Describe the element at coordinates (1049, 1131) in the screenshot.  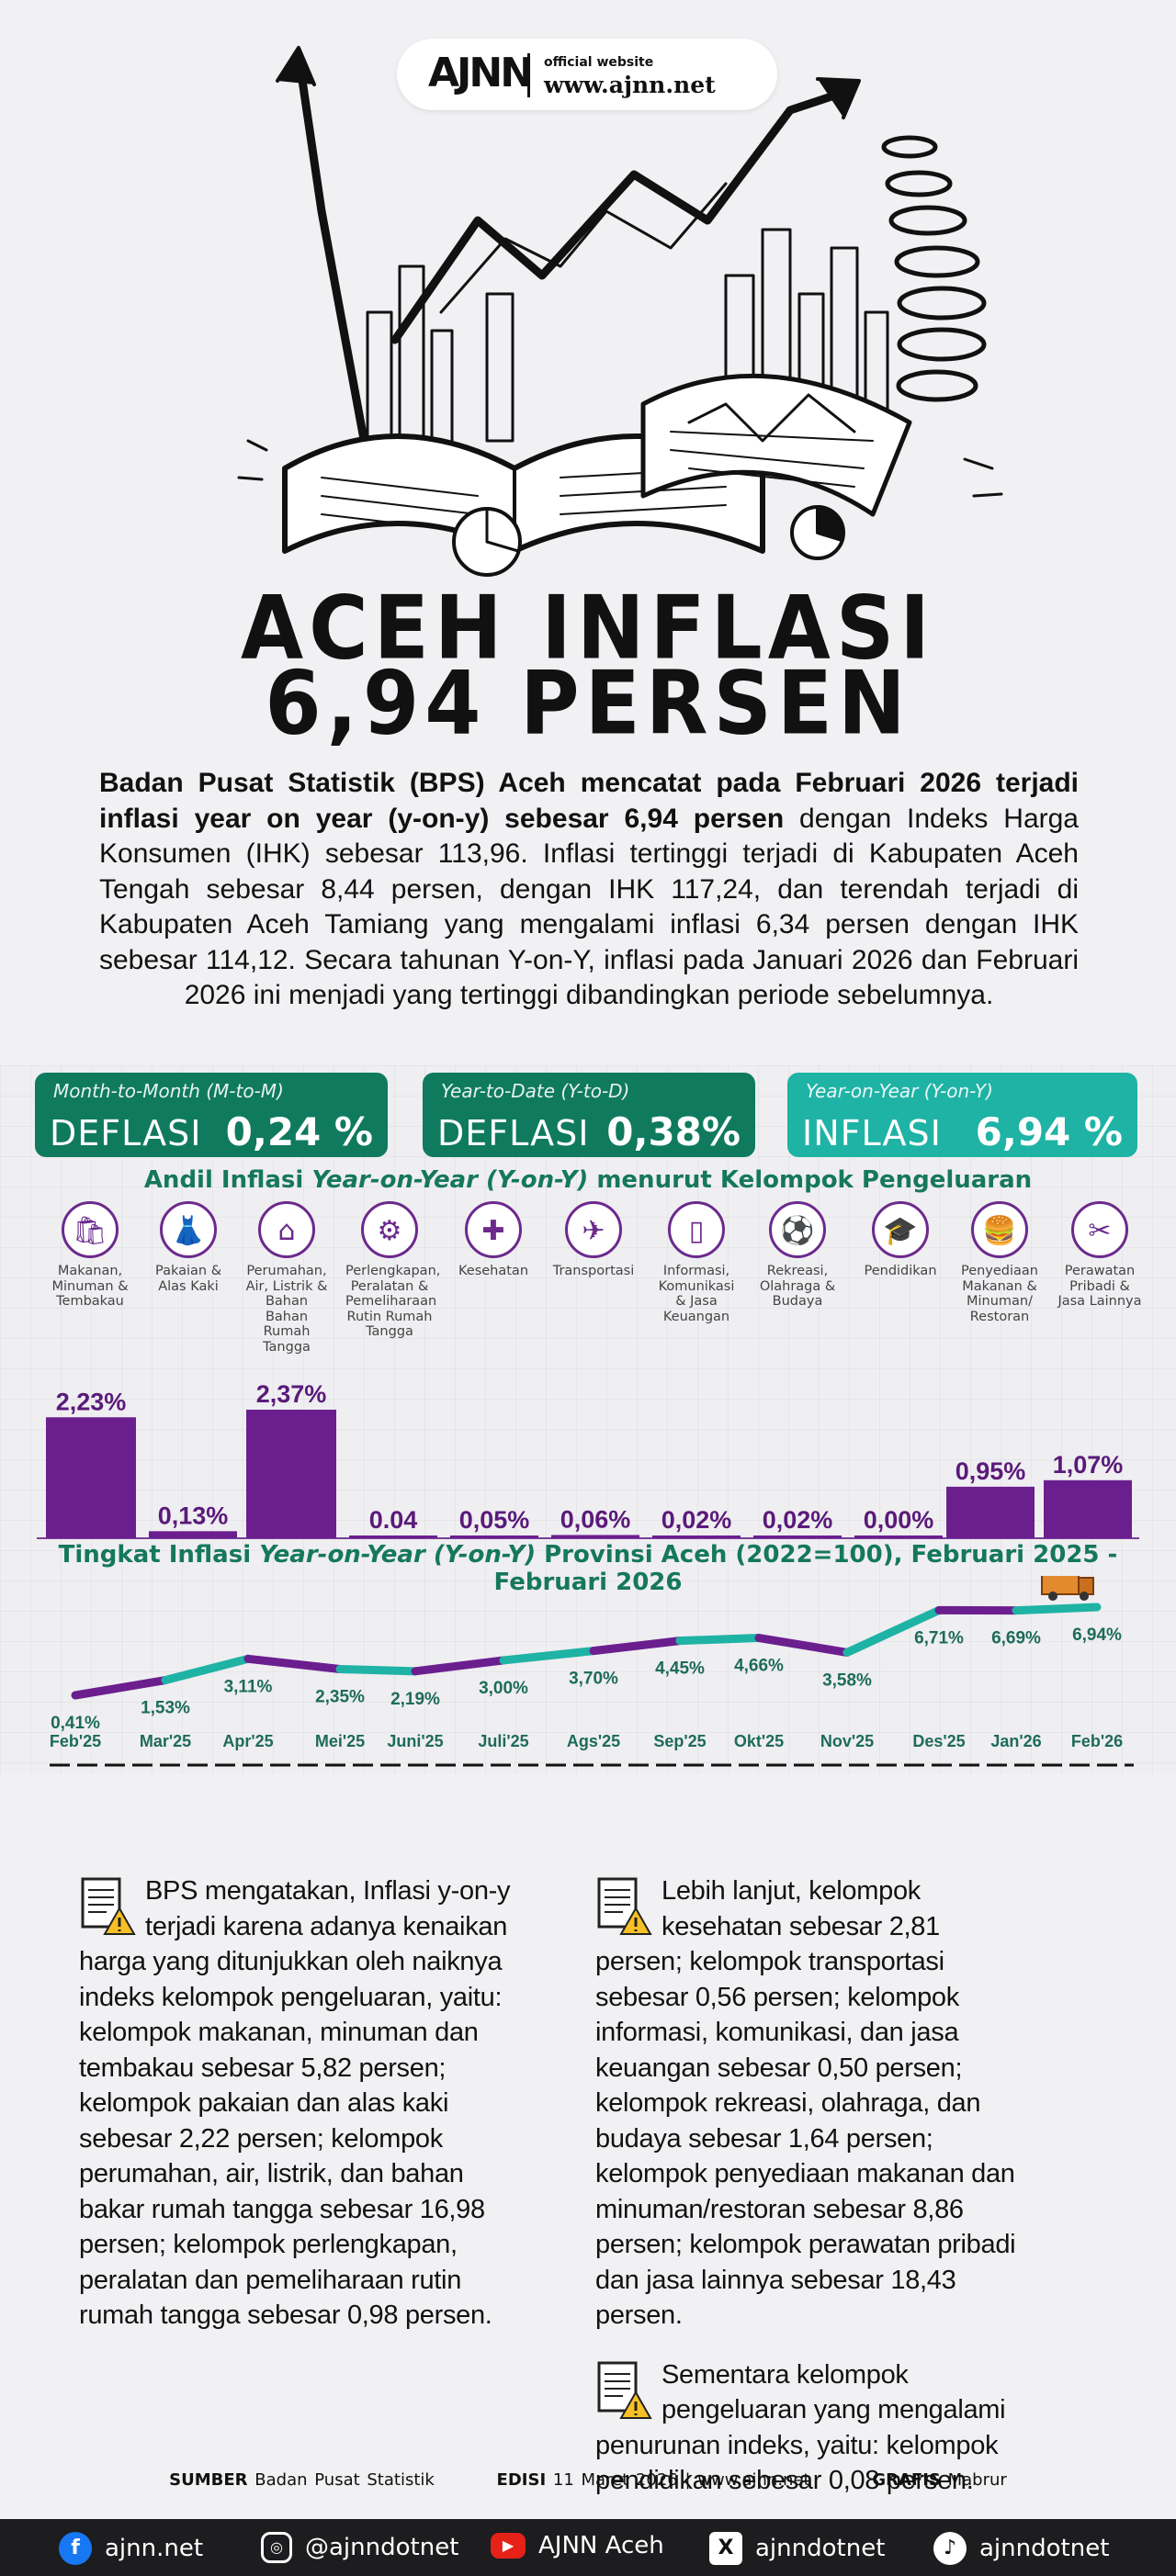
I see `kpi-yoy-value: 6,94 %` at that location.